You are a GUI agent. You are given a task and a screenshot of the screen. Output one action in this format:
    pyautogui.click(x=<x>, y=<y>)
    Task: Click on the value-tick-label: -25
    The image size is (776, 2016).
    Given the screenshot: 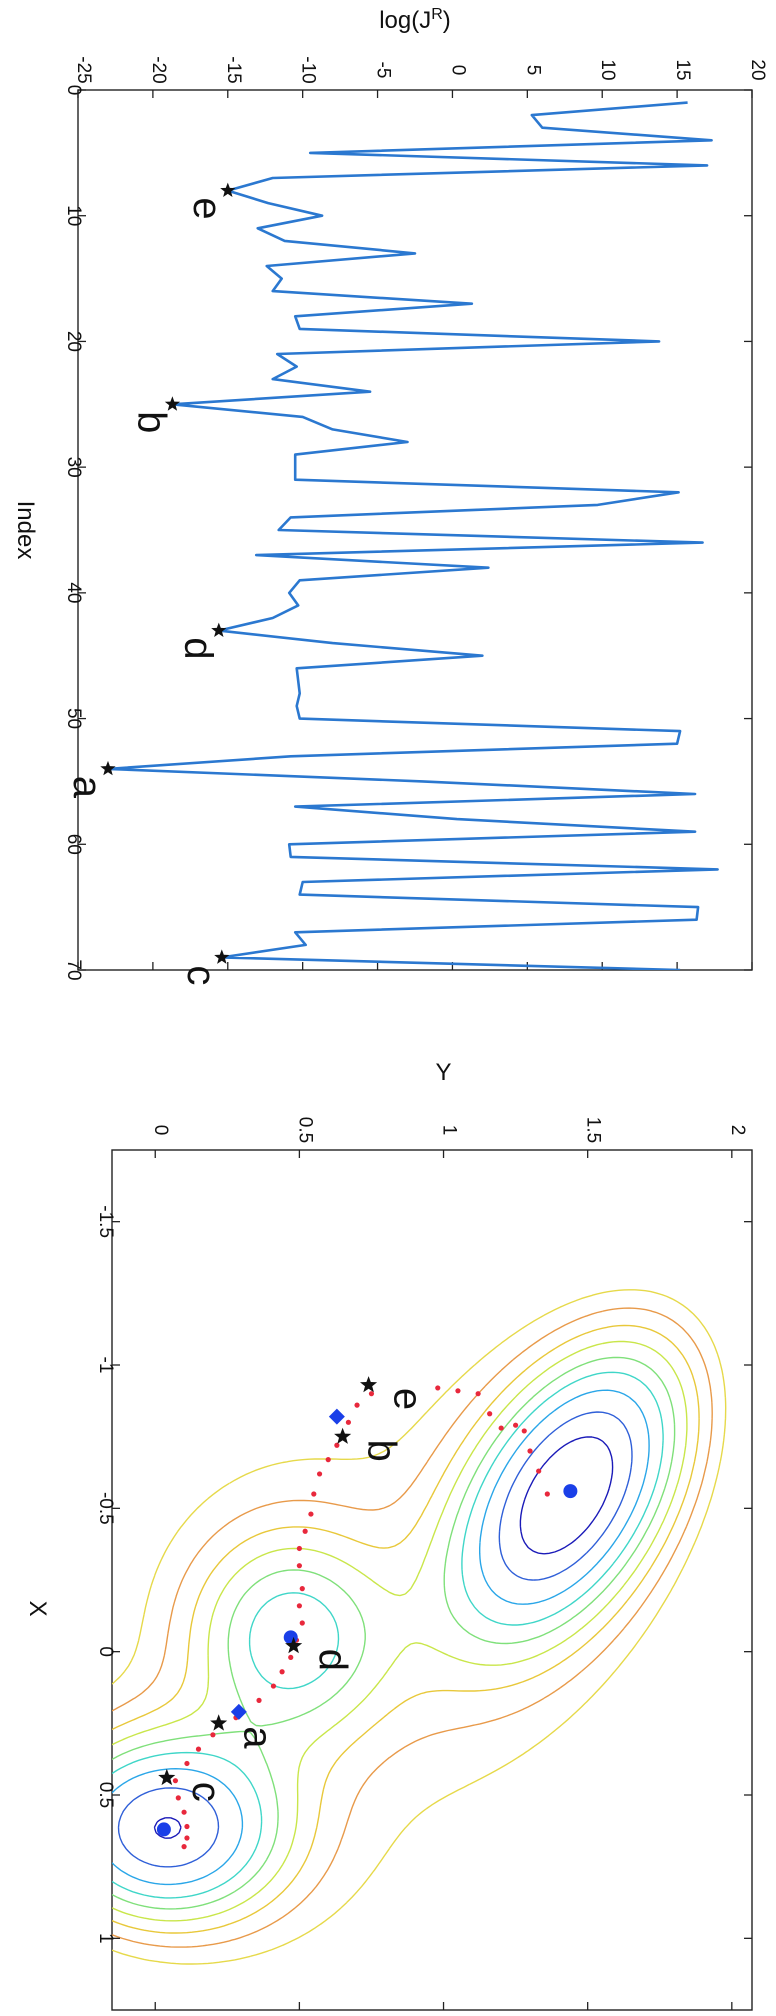 What is the action you would take?
    pyautogui.click(x=83, y=69)
    